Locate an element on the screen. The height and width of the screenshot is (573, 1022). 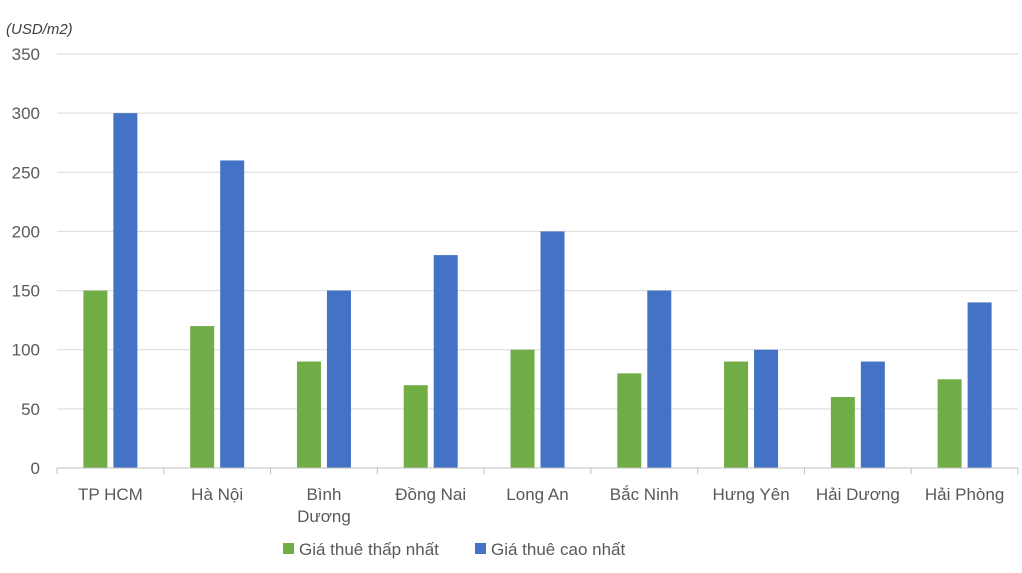
category-label: Hải Phòng is located at coordinates (964, 494).